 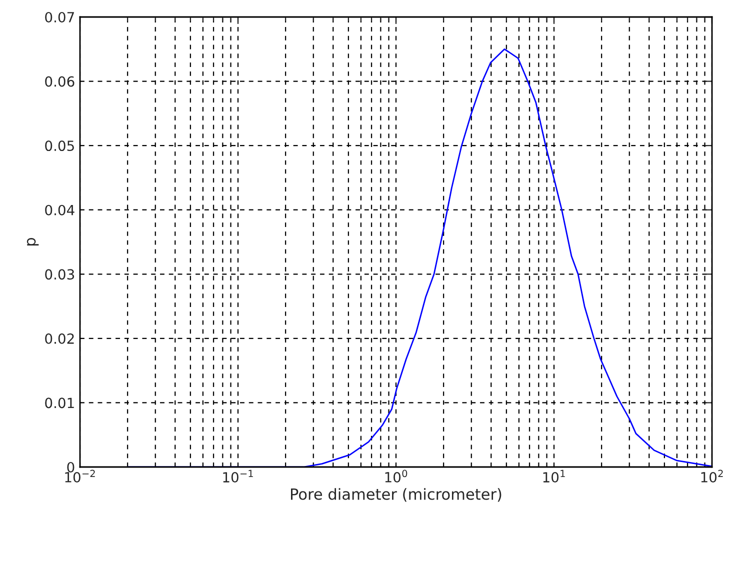 What do you see at coordinates (59, 17) in the screenshot?
I see `y-tick-label: 0.07` at bounding box center [59, 17].